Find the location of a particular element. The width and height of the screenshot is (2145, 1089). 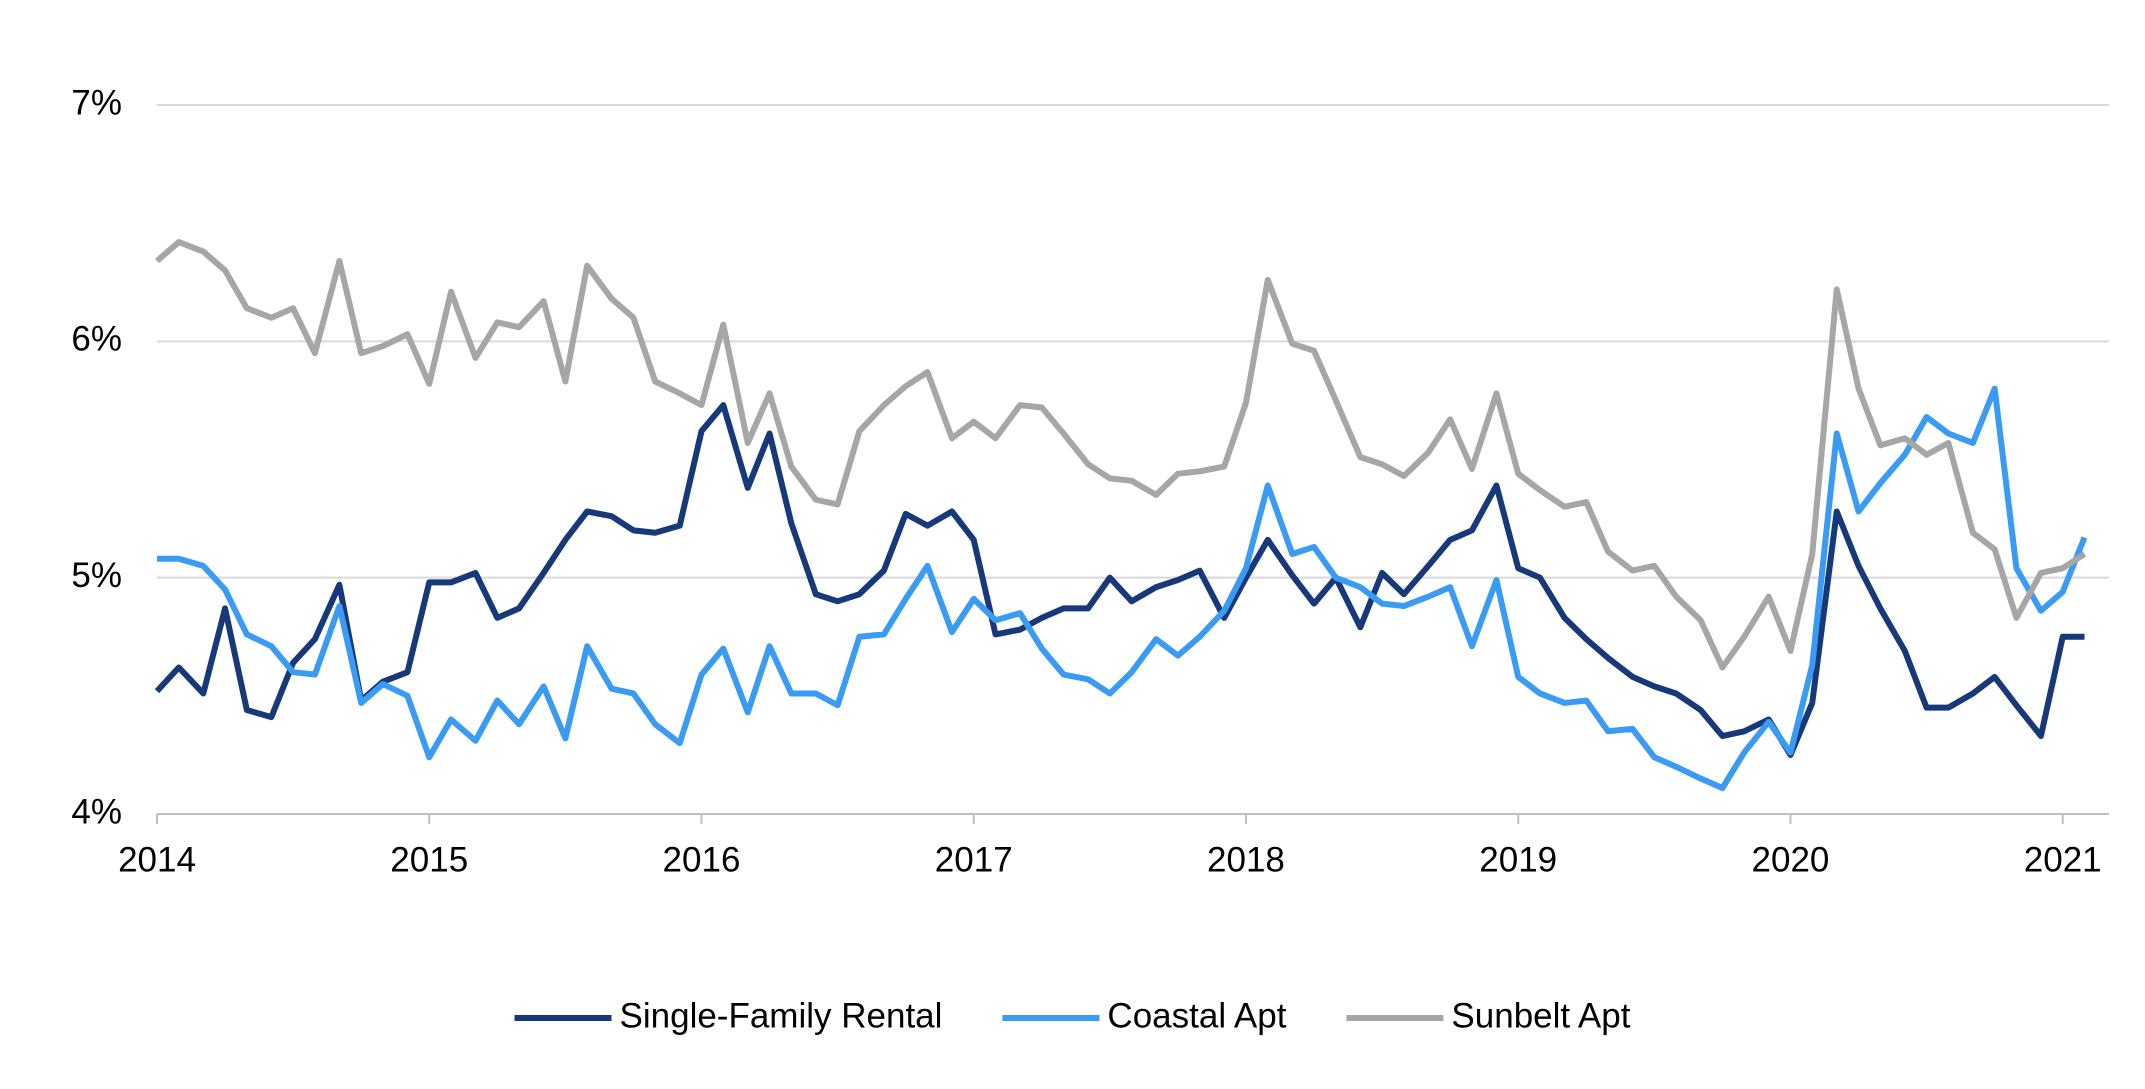

x-tick-label: 2017 is located at coordinates (974, 859).